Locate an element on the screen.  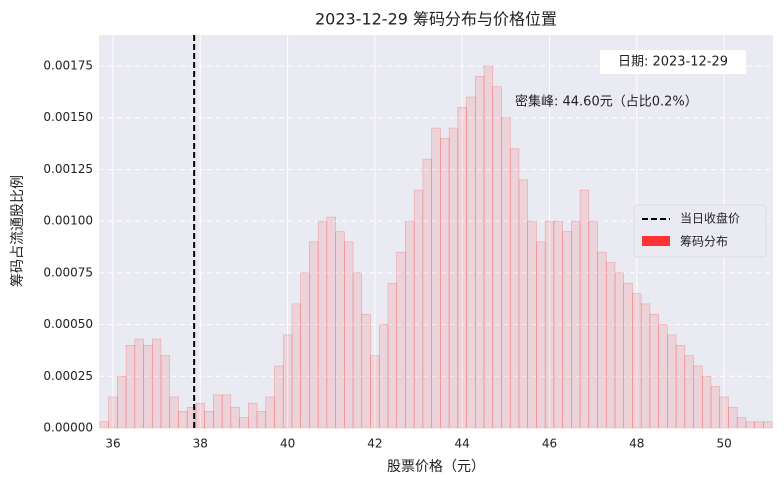
y-tick-label: 0.00000 is located at coordinates (68, 428).